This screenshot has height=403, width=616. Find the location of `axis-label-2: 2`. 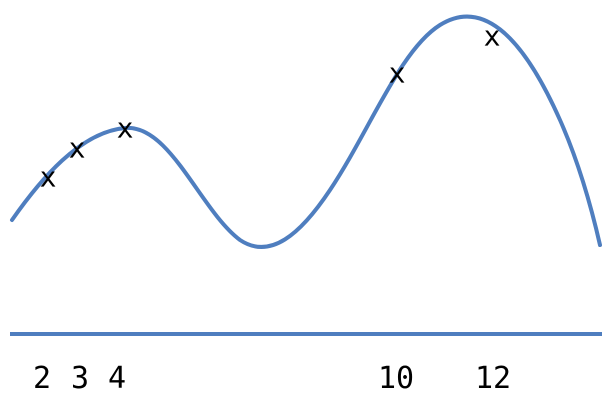

axis-label-2: 2 is located at coordinates (42, 378).